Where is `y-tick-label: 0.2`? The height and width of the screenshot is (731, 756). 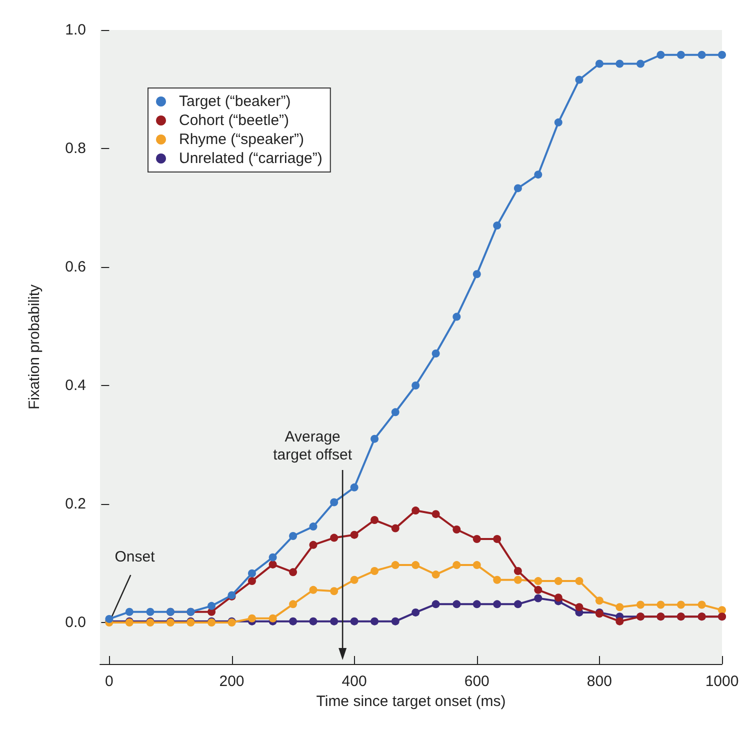 y-tick-label: 0.2 is located at coordinates (75, 504).